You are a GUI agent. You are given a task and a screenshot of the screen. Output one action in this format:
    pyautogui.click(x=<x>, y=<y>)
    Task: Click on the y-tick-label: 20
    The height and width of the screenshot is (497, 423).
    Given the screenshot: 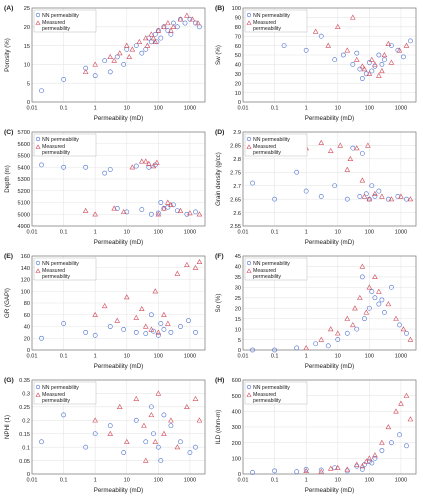 What is the action you would take?
    pyautogui.click(x=27, y=339)
    